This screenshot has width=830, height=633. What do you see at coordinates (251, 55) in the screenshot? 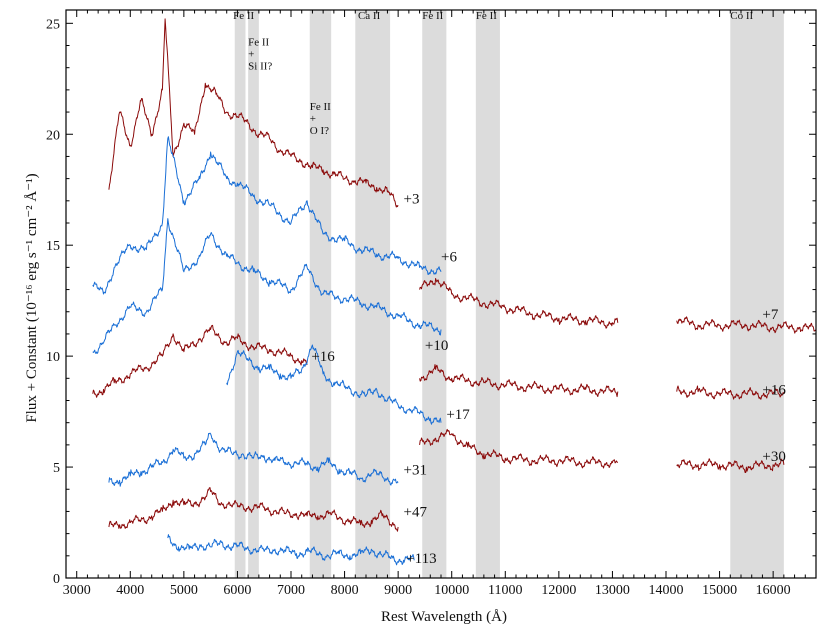
I see `band-label-1-1: +` at bounding box center [251, 55].